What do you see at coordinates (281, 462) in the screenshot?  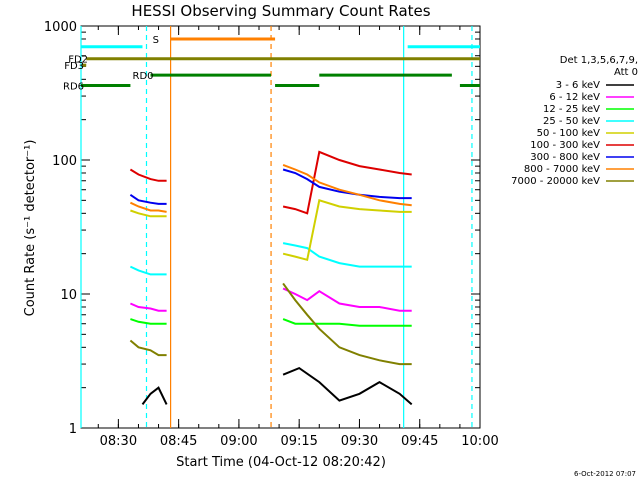 I see `x-axis-label: Start Time (04-Oct-12 08:20:42)` at bounding box center [281, 462].